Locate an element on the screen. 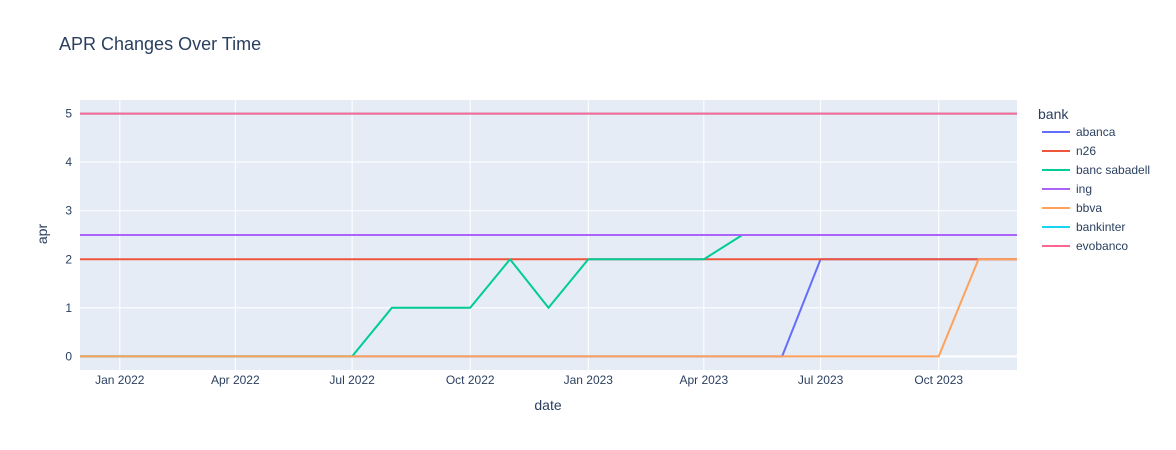 The image size is (1176, 450). x-tick-label: Jul 2022 is located at coordinates (352, 380).